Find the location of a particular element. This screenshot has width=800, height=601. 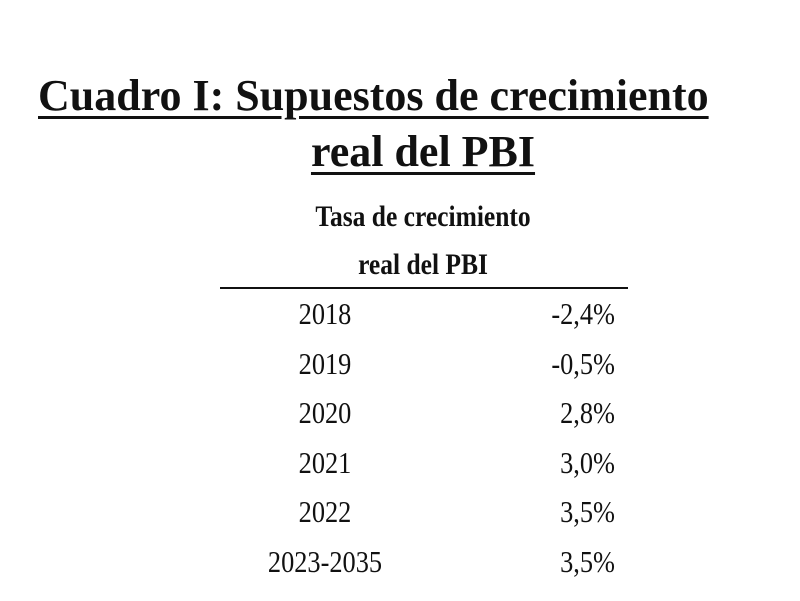

column-header: Tasa de crecimiento is located at coordinates (423, 216).